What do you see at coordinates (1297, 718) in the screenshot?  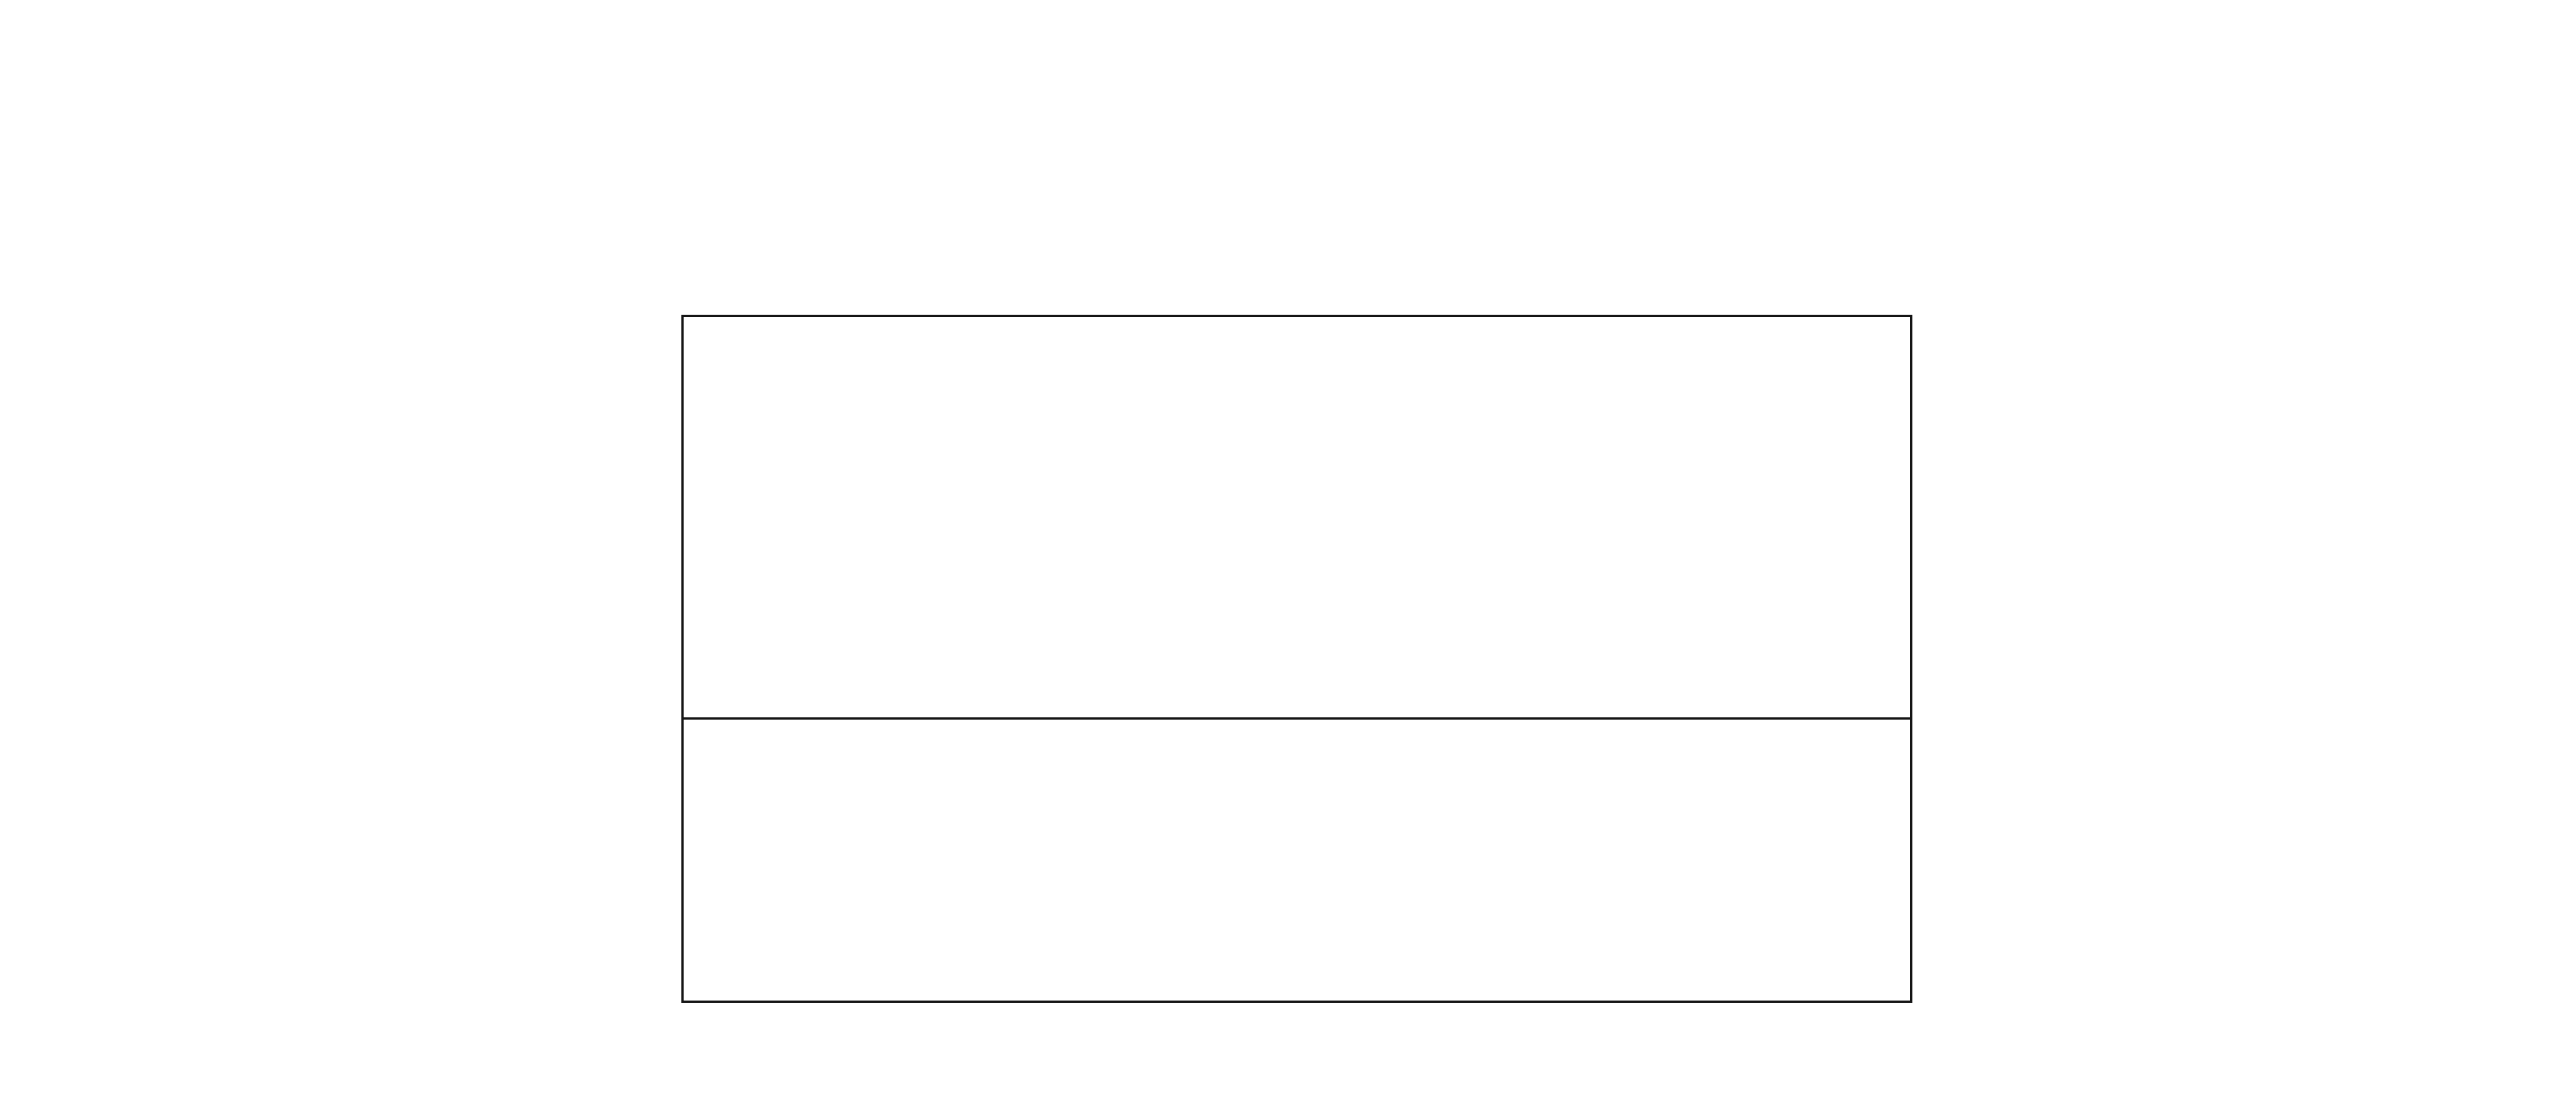 I see `panel-separator` at bounding box center [1297, 718].